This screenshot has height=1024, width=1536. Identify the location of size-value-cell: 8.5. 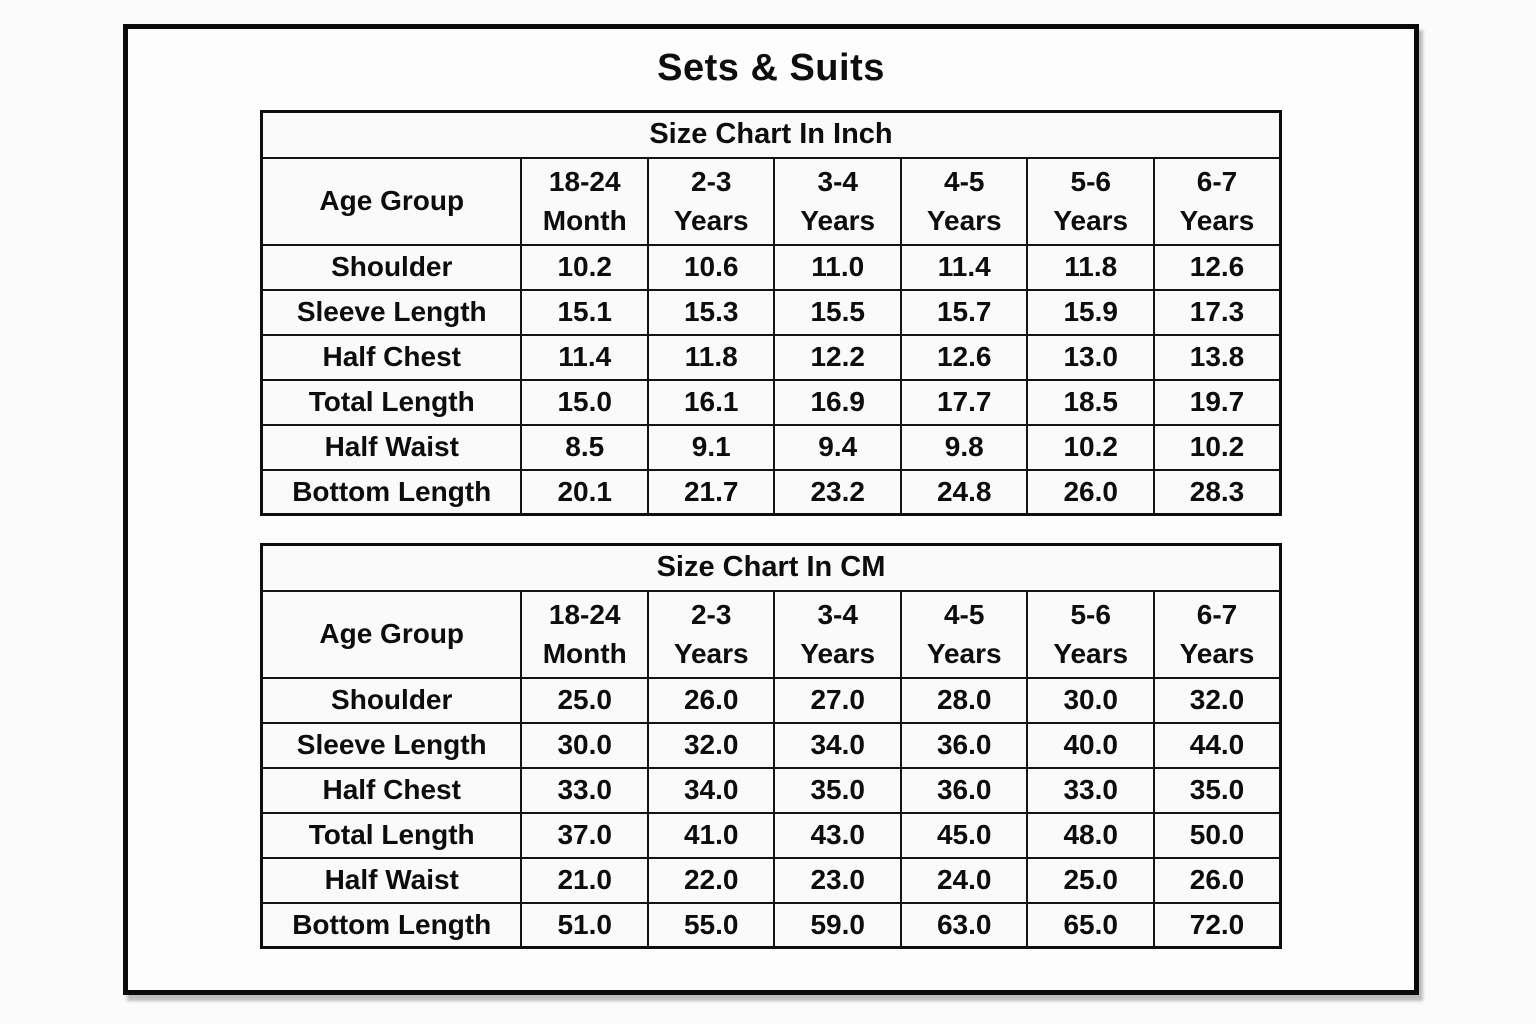
(584, 447).